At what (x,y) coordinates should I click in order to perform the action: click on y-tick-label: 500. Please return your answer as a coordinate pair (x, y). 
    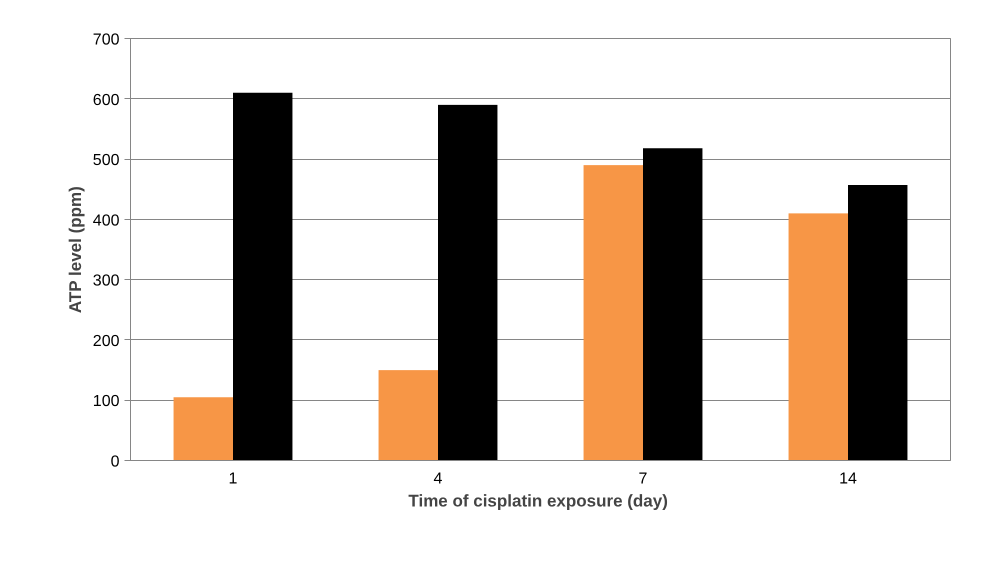
    Looking at the image, I should click on (106, 161).